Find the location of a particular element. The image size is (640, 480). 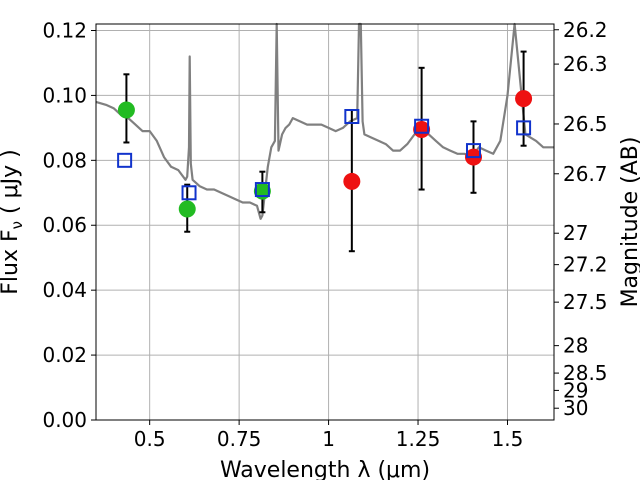

x-tick-label: 1 is located at coordinates (328, 439).